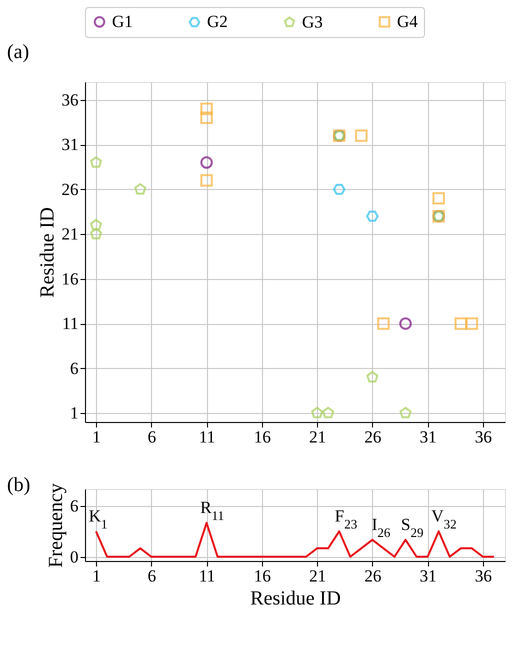 The width and height of the screenshot is (516, 648). What do you see at coordinates (70, 234) in the screenshot?
I see `y-tick-label: 21` at bounding box center [70, 234].